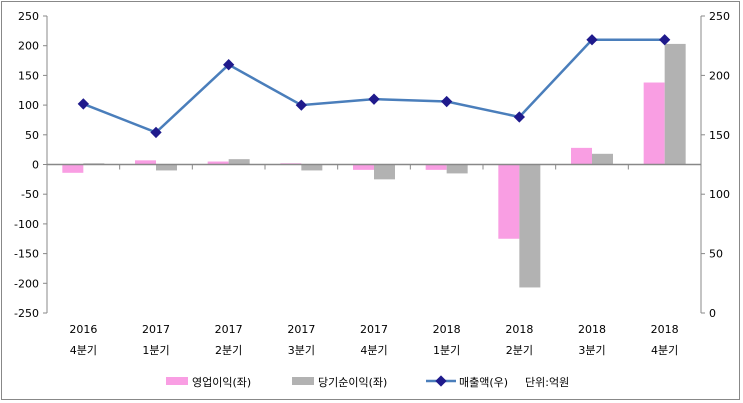 The height and width of the screenshot is (403, 743). What do you see at coordinates (32, 135) in the screenshot?
I see `left-tick-label: 50` at bounding box center [32, 135].